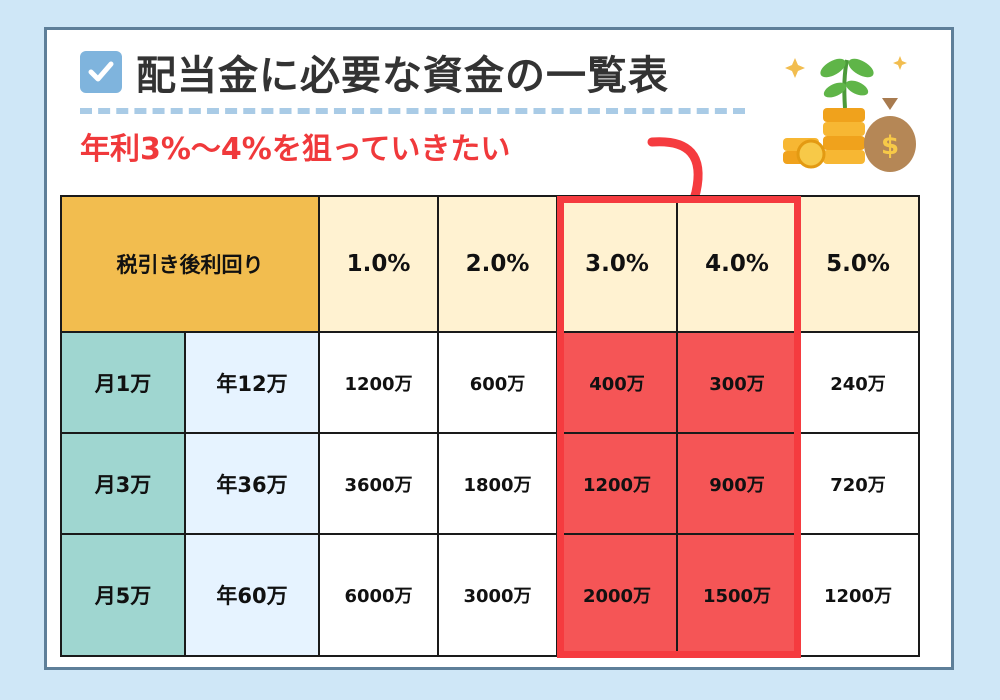  What do you see at coordinates (858, 382) in the screenshot?
I see `required-capital: 240万` at bounding box center [858, 382].